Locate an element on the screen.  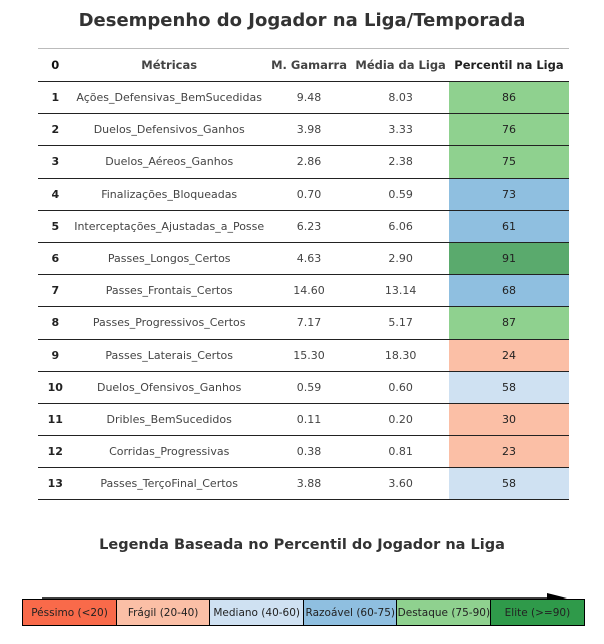
legend-item: Elite (>=90) is located at coordinates (537, 612).